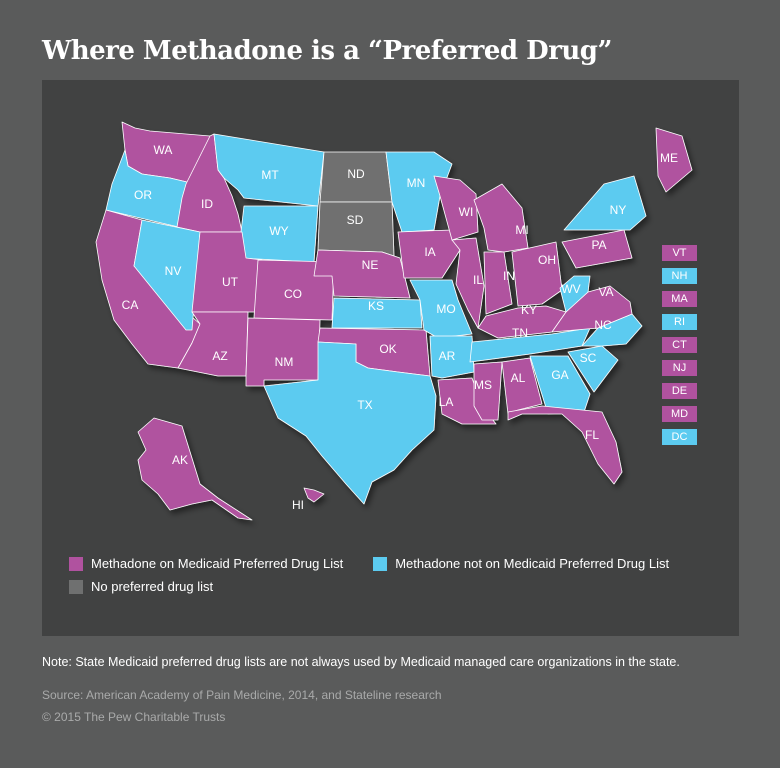 This screenshot has width=780, height=768. Describe the element at coordinates (522, 386) in the screenshot. I see `state-al` at that location.